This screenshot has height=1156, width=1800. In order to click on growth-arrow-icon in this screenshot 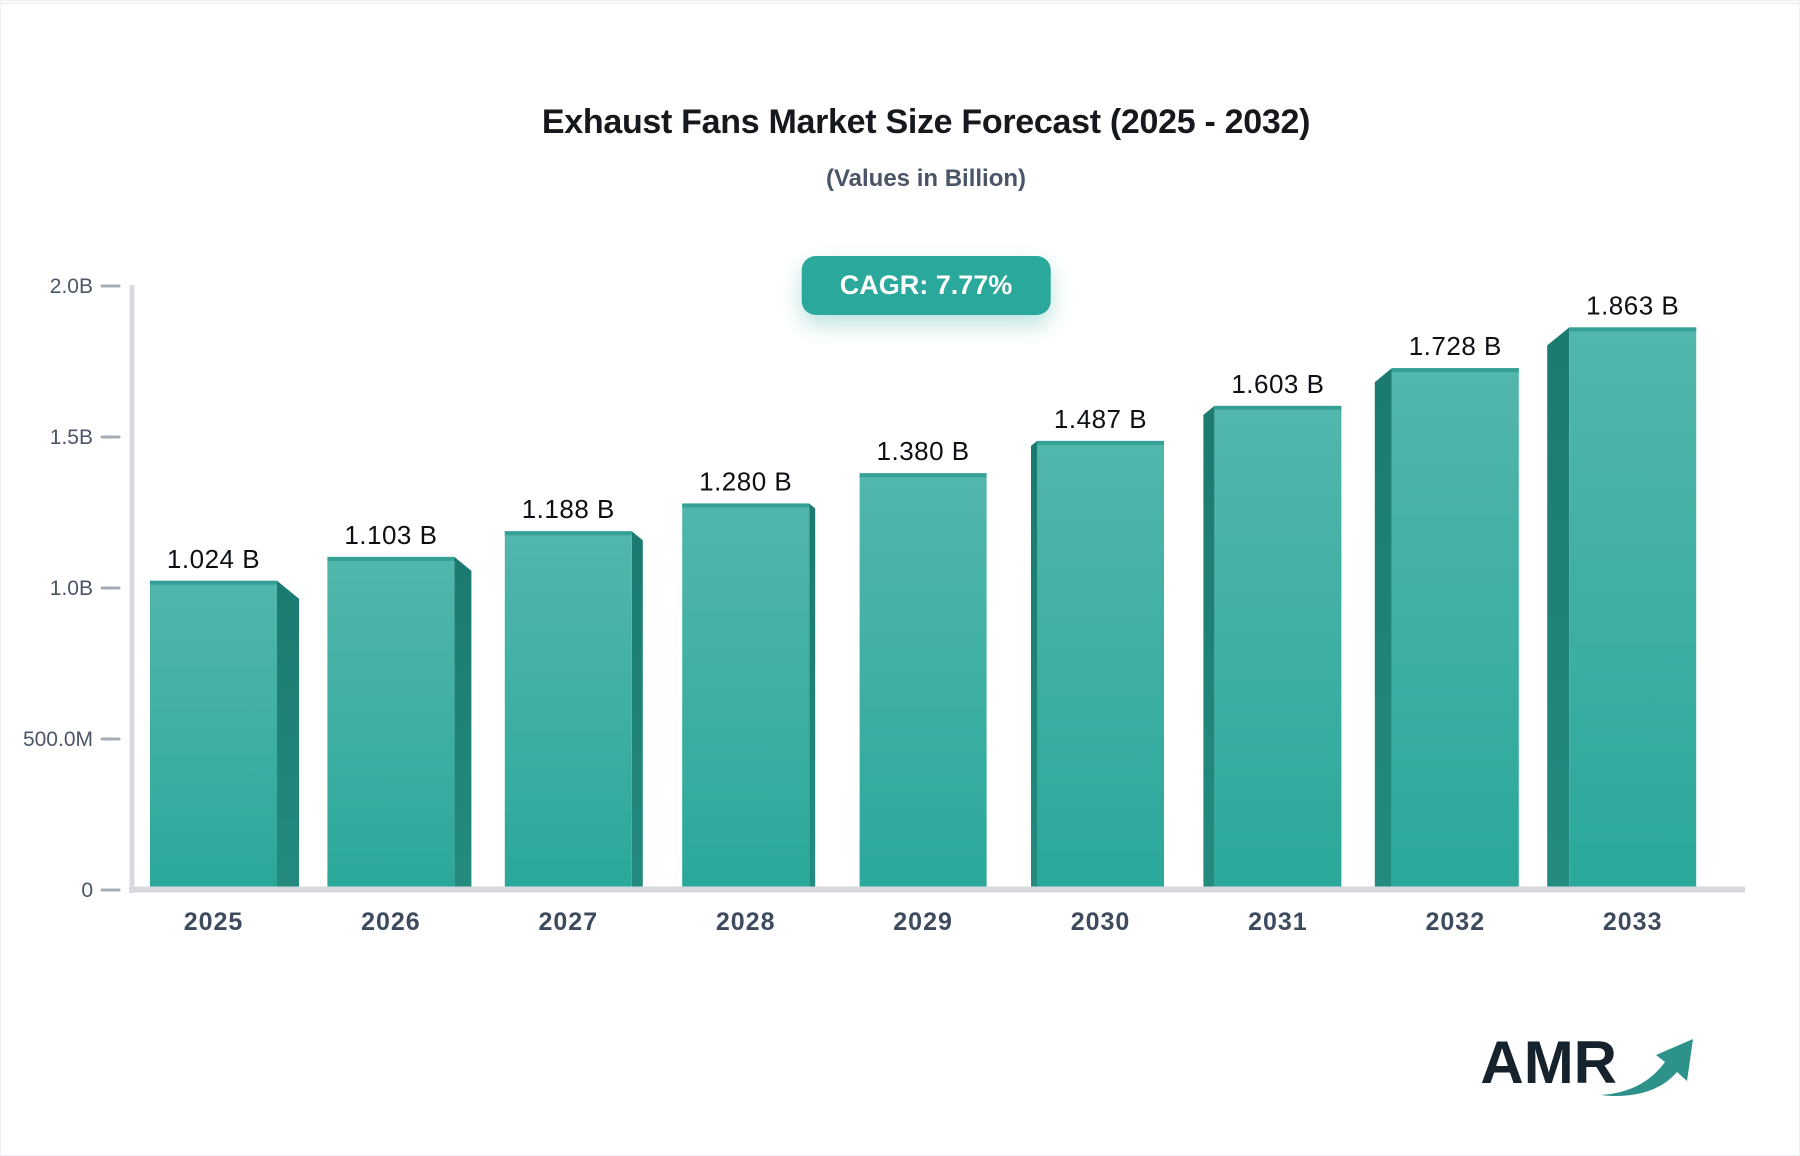, I will do `click(1647, 1068)`.